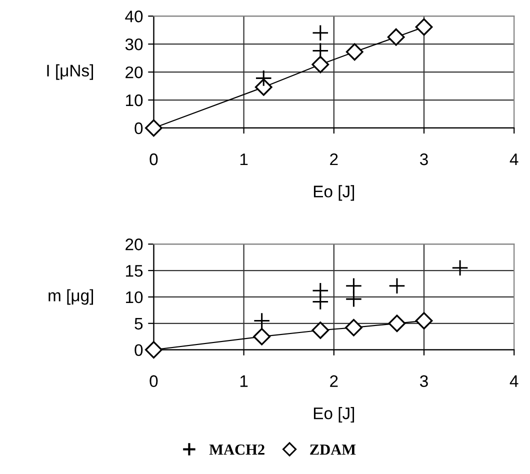  I want to click on y-tick-label: 15, so click(134, 271).